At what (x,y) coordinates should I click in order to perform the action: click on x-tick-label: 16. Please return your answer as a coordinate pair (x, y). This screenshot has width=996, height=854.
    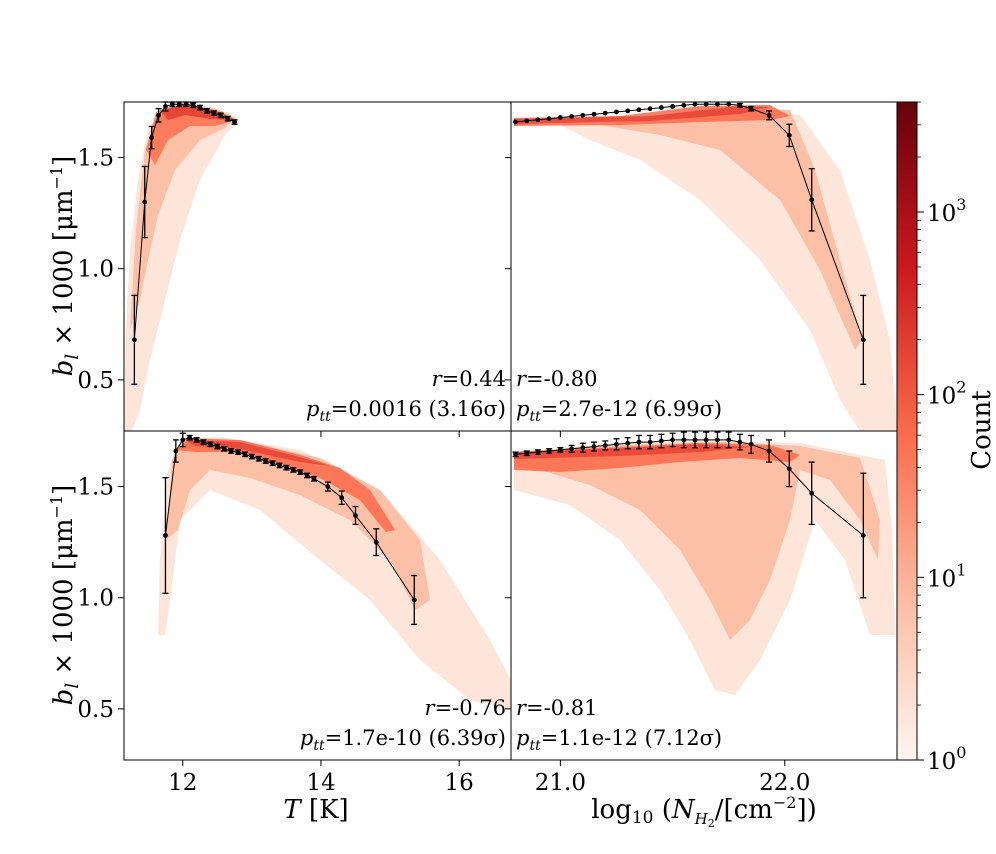
    Looking at the image, I should click on (459, 783).